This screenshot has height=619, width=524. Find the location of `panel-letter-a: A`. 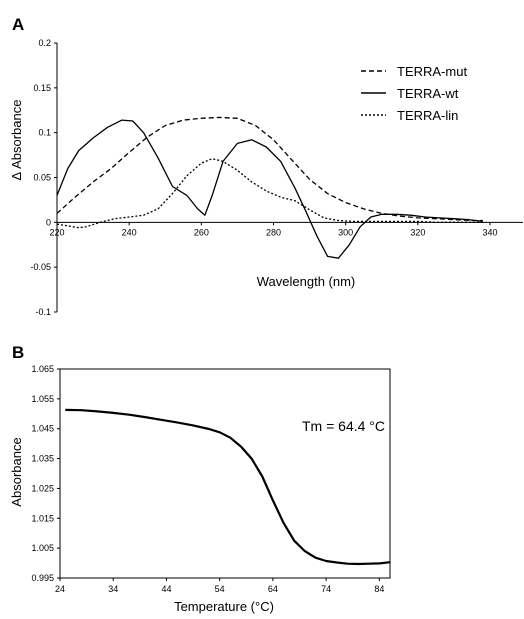

panel-letter-a: A is located at coordinates (18, 24).